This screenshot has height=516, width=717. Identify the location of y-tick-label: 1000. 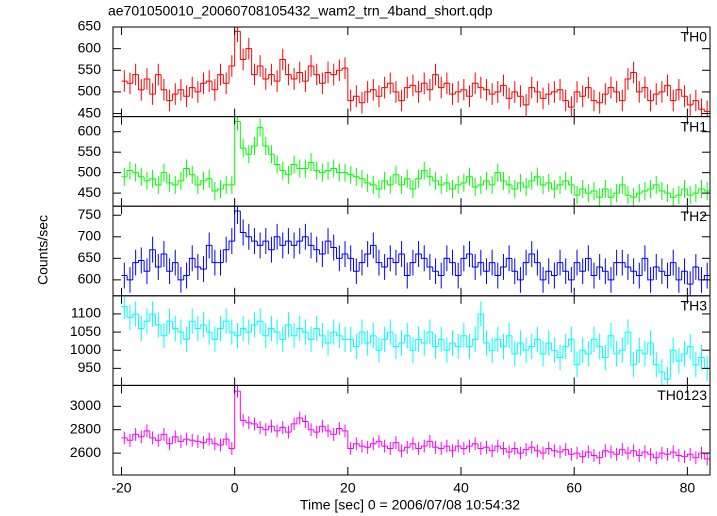
(85, 349).